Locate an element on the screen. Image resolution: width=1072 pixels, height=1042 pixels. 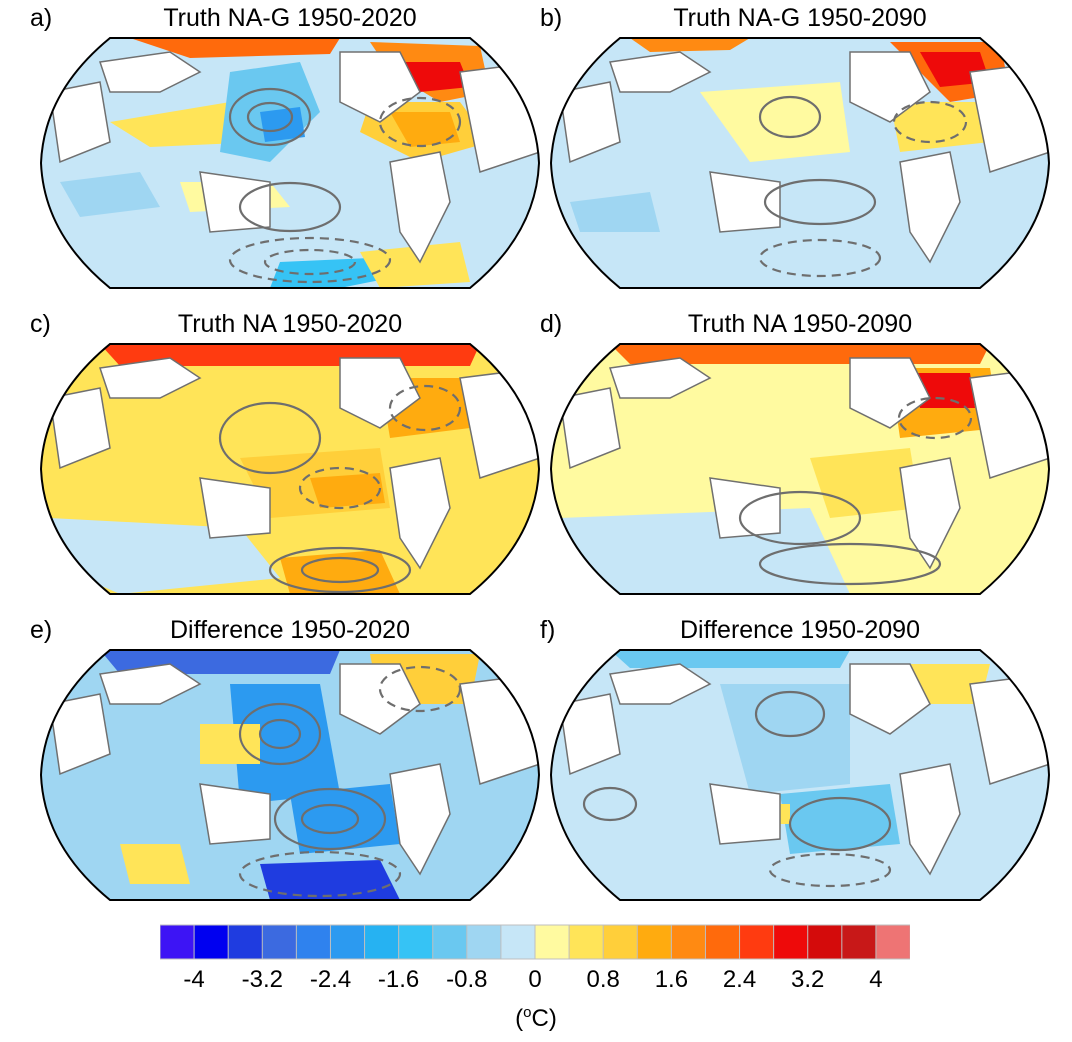
colorbar-tick-label: -4 is located at coordinates (194, 979).